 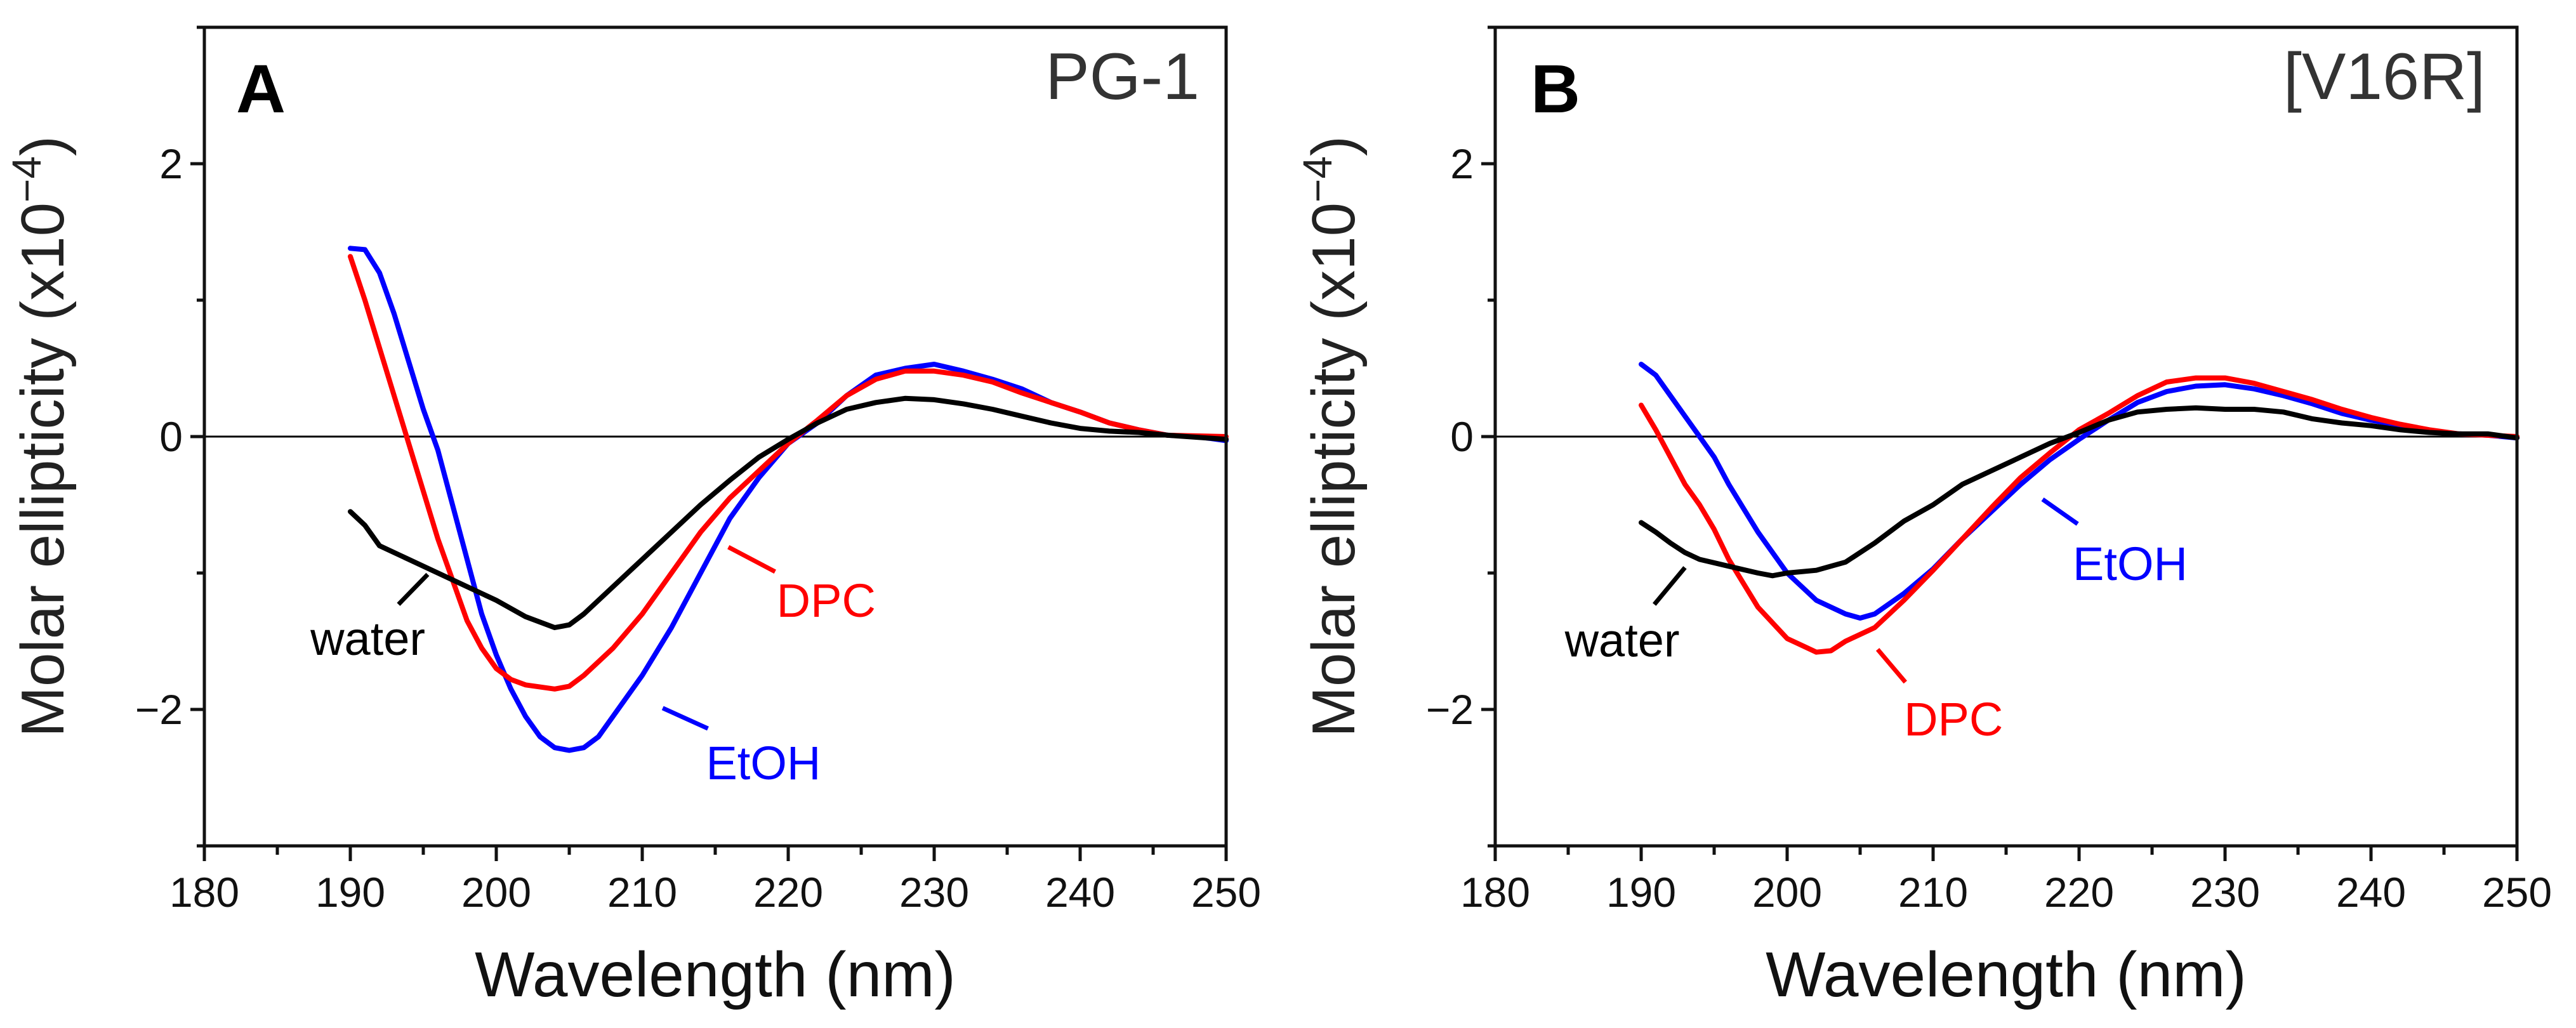 I want to click on panel-title: PG-1, so click(x=1122, y=77).